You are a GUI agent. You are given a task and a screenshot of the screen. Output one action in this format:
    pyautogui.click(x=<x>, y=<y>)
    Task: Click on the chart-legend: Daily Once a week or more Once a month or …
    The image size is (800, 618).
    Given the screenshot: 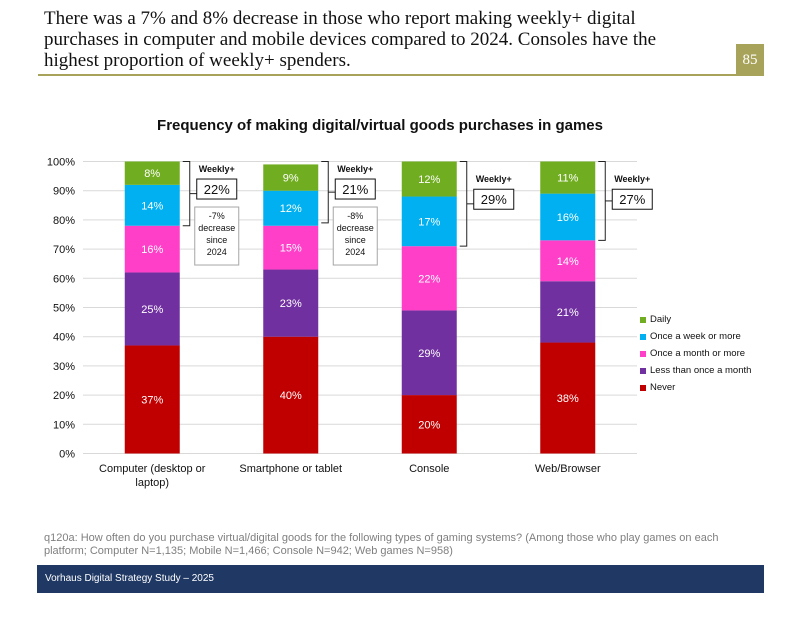 What is the action you would take?
    pyautogui.click(x=695, y=353)
    